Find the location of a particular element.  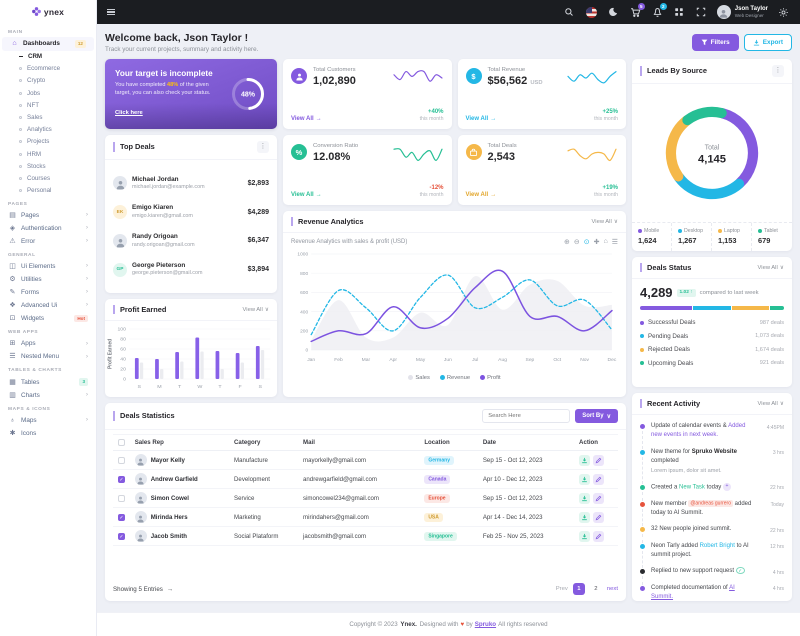

legend-item-sales: Sales is located at coordinates (419, 378).